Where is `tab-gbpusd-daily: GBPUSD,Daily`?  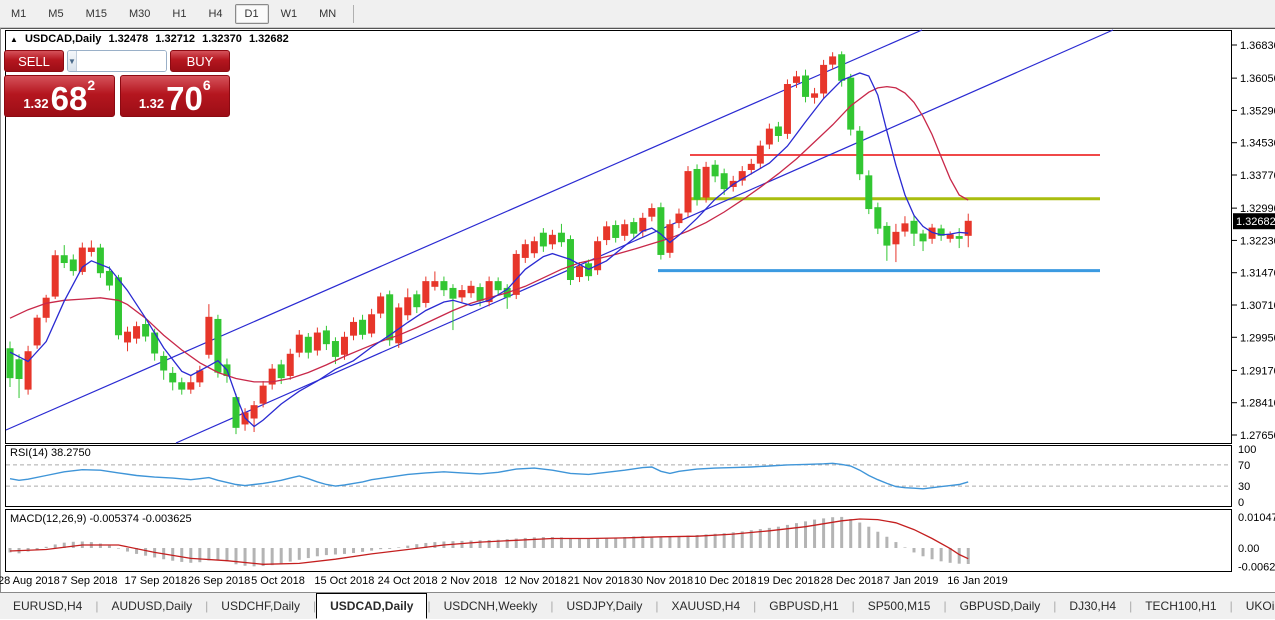 tab-gbpusd-daily: GBPUSD,Daily is located at coordinates (1000, 606).